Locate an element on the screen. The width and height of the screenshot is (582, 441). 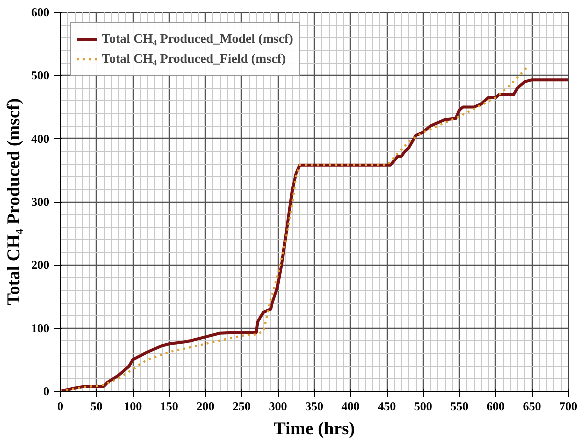
x-tick-label: 550 is located at coordinates (459, 407).